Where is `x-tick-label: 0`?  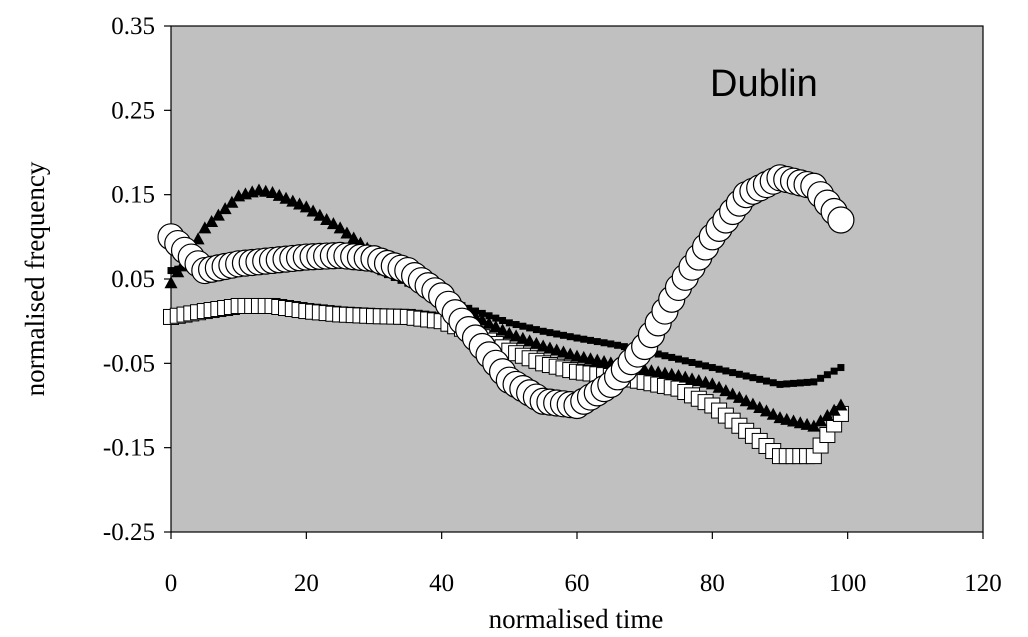
x-tick-label: 0 is located at coordinates (171, 583).